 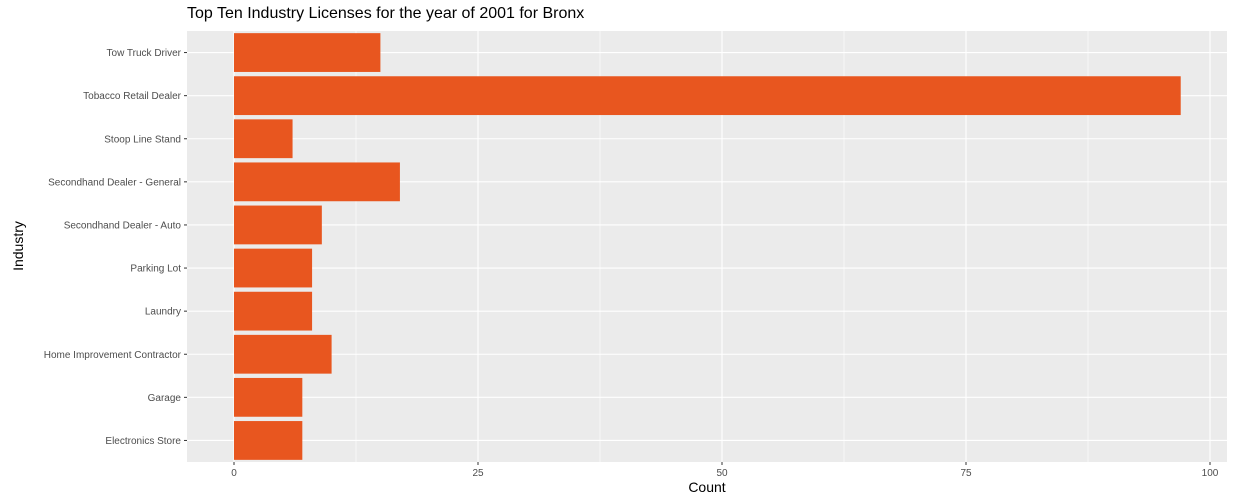 What do you see at coordinates (123, 225) in the screenshot?
I see `y-tick-label: Secondhand Dealer - Auto` at bounding box center [123, 225].